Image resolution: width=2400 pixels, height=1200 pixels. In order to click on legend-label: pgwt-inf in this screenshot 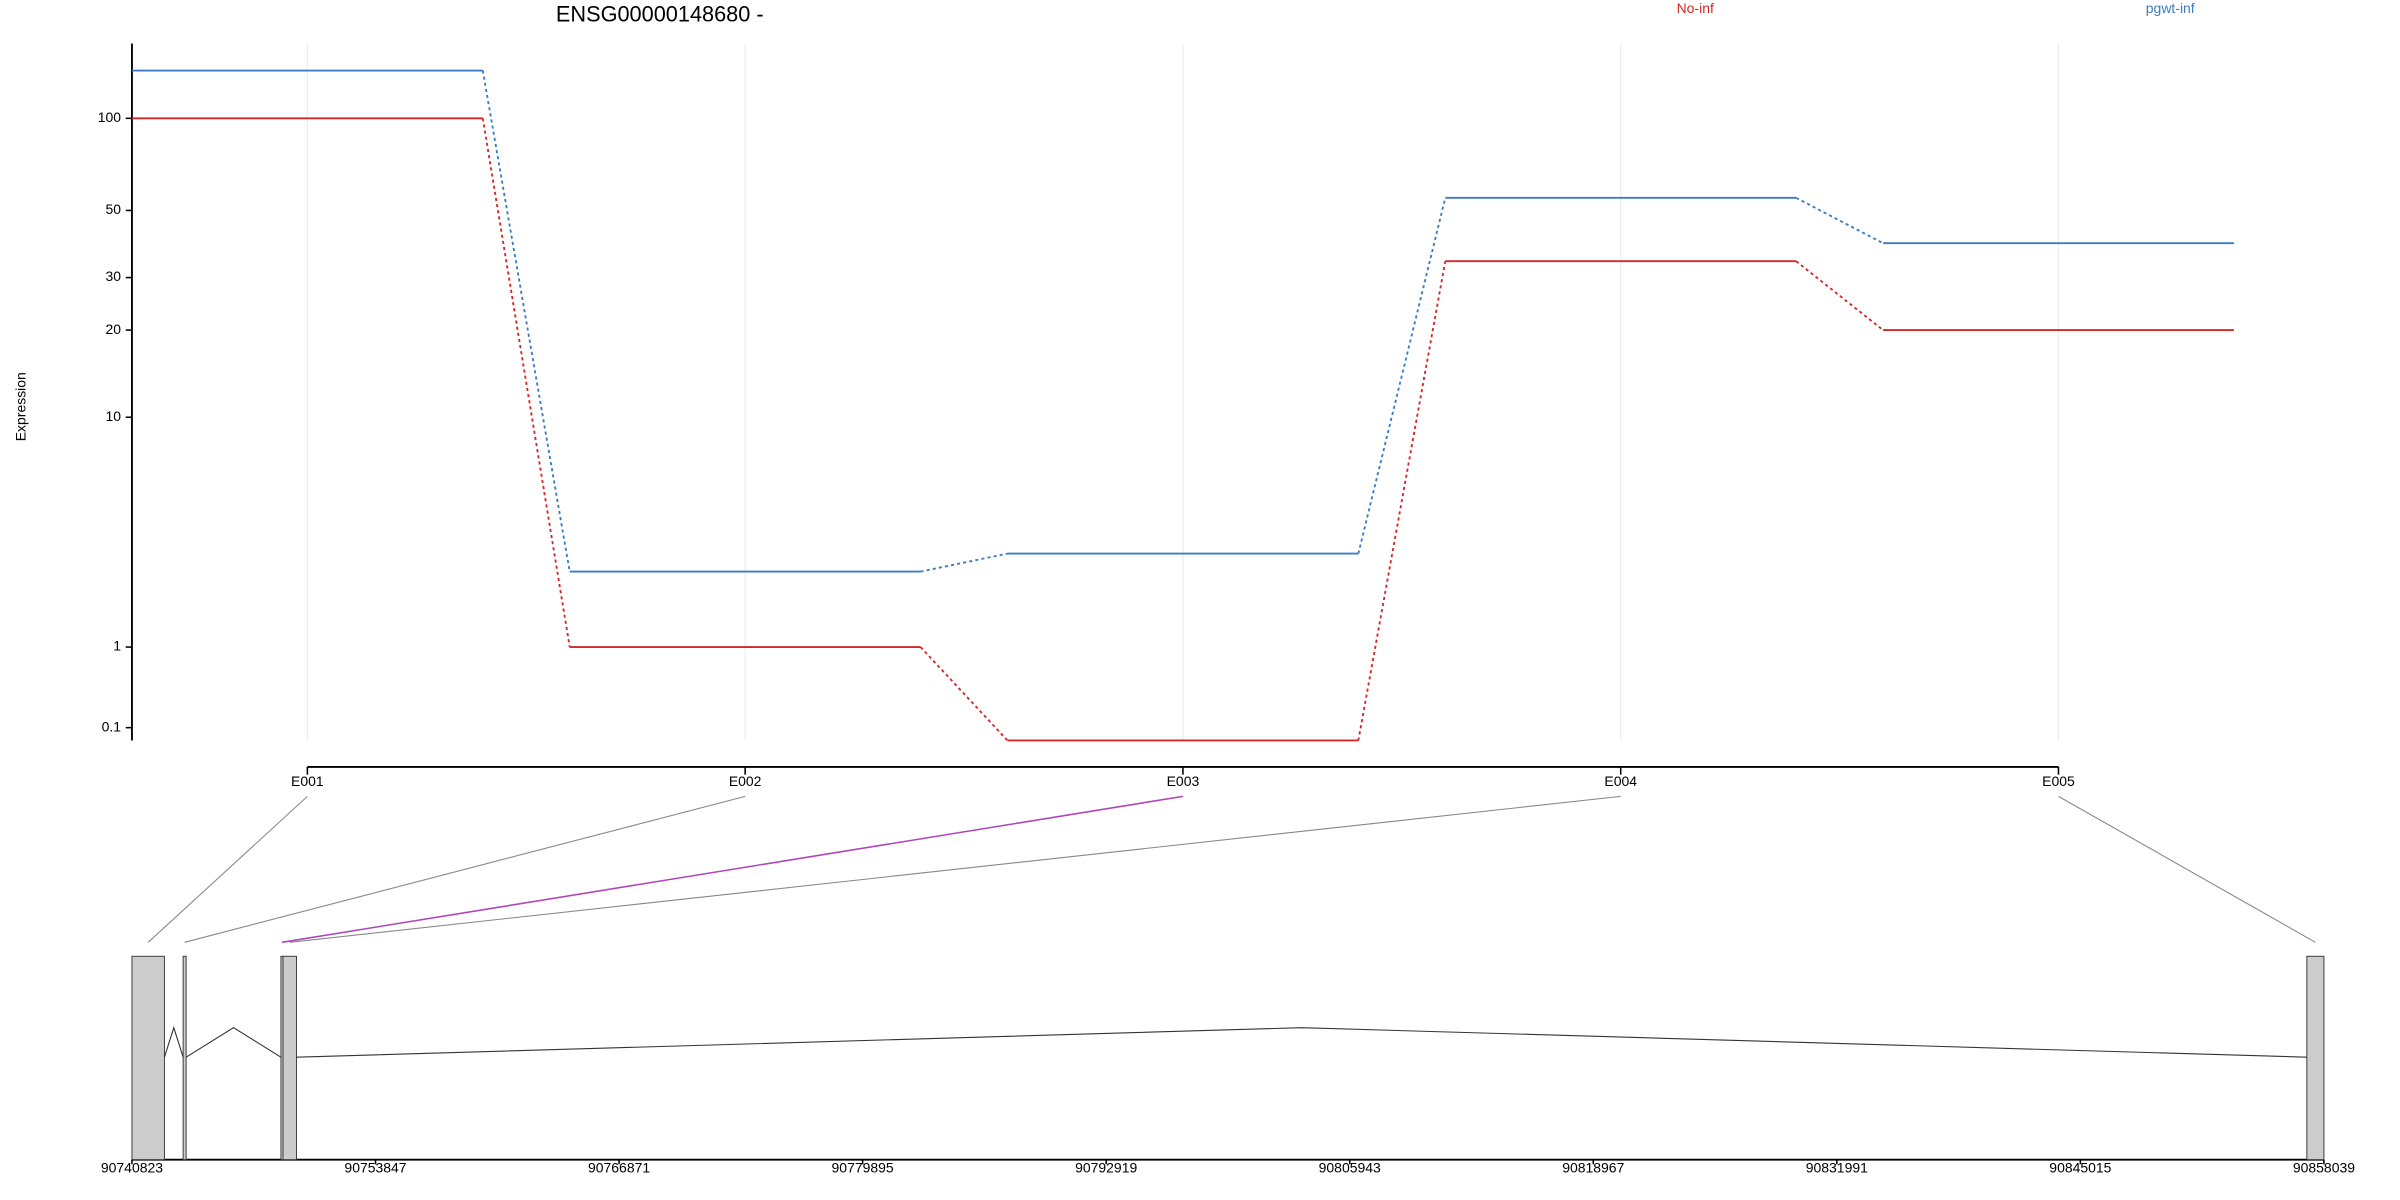, I will do `click(2170, 8)`.